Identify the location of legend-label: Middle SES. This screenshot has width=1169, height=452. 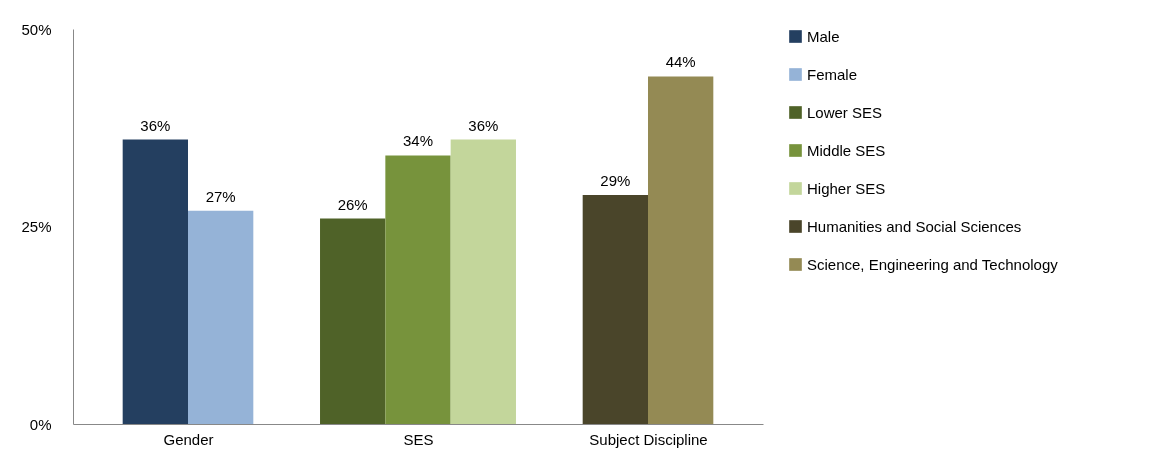
(846, 150).